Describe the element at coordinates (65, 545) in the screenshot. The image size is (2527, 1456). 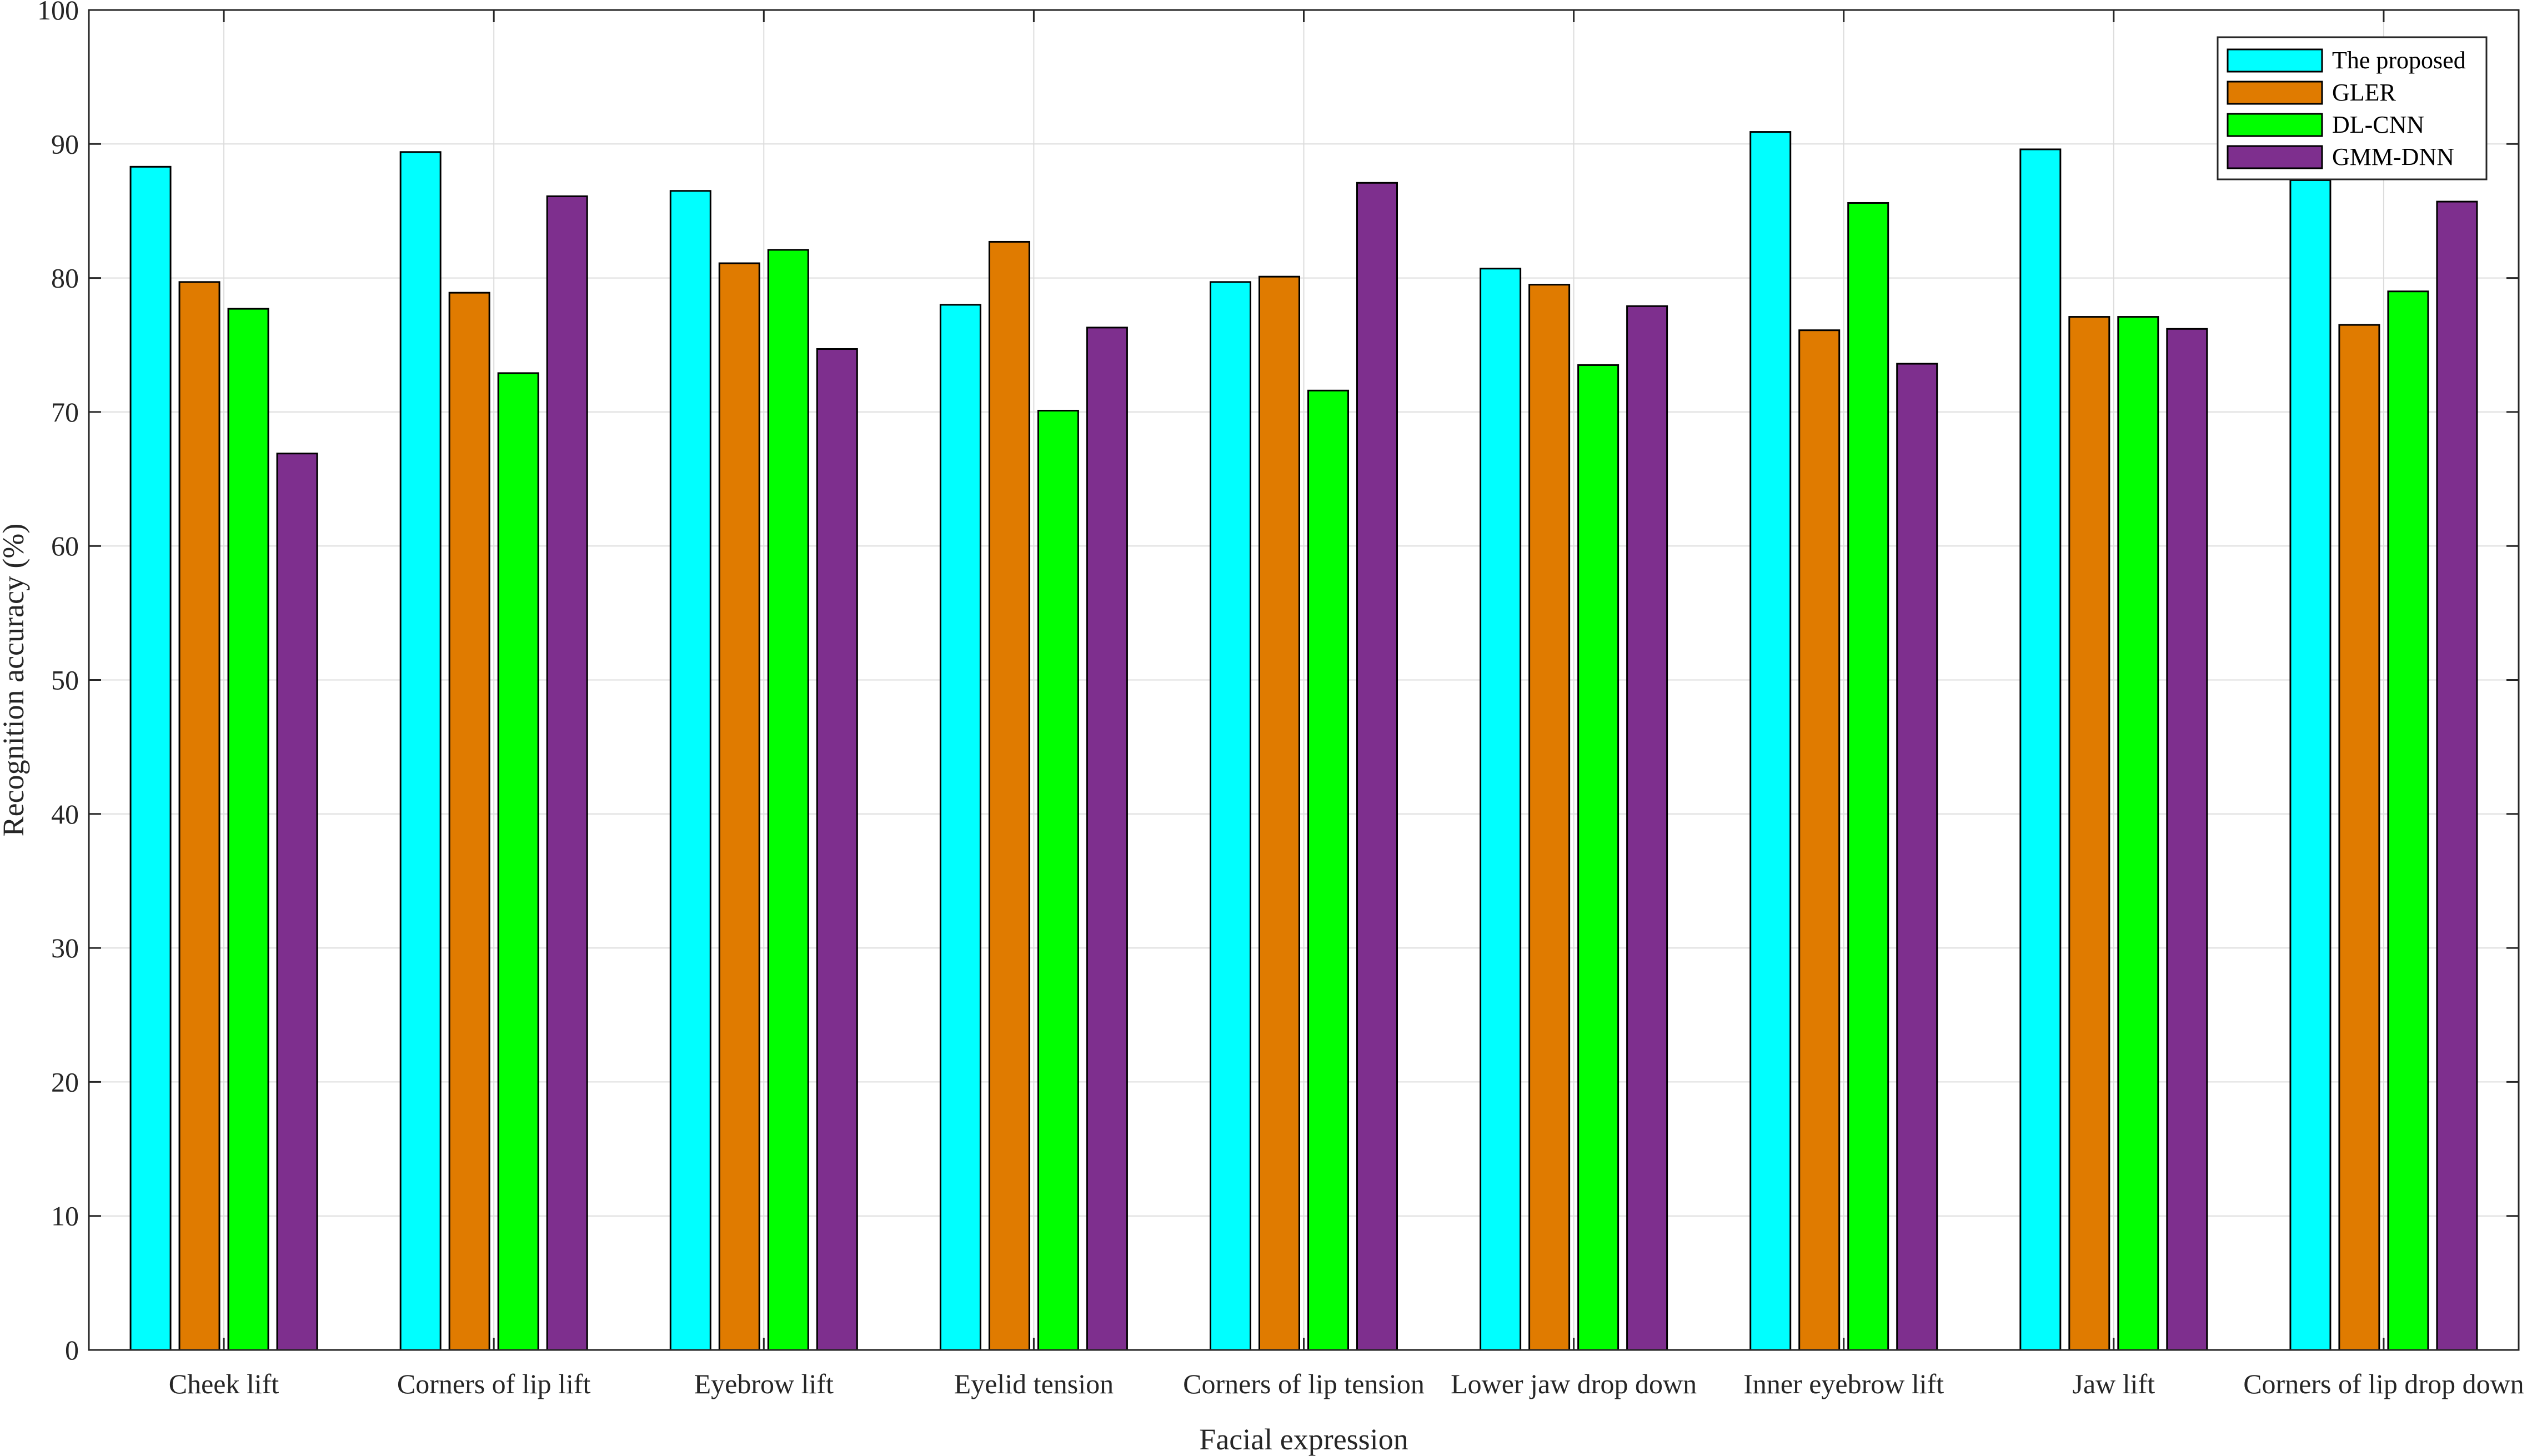
I see `y-tick-label: 60` at that location.